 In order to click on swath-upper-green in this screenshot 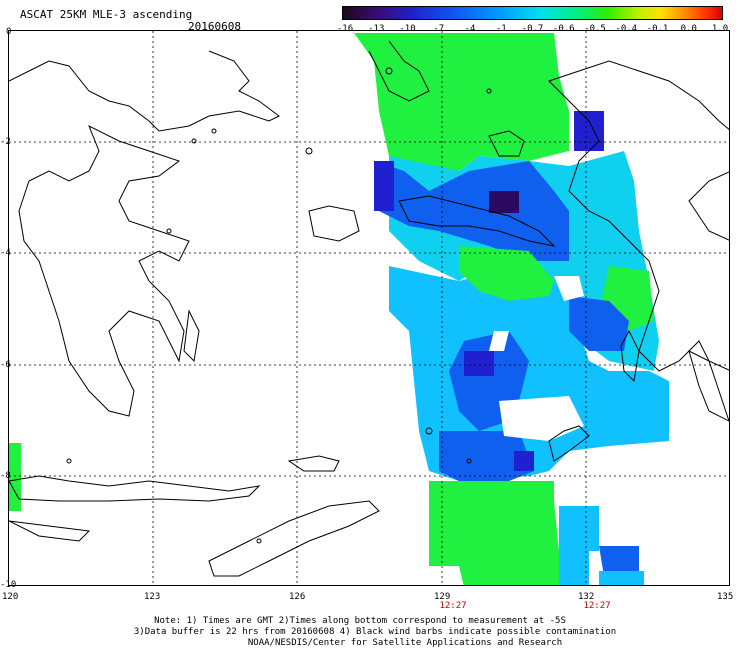, I will do `click(461, 102)`.